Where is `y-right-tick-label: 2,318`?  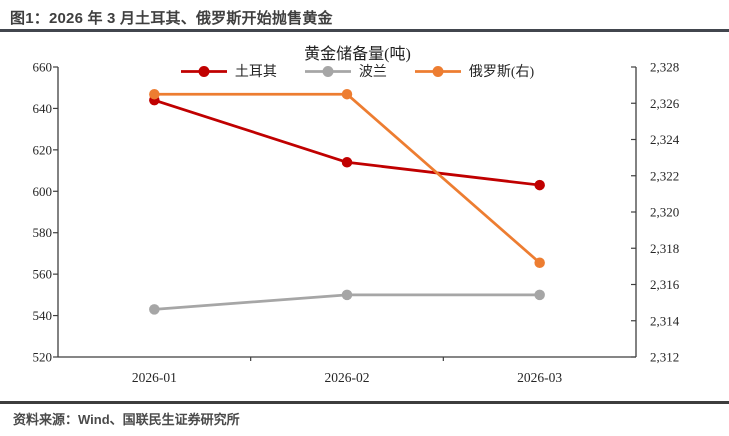 y-right-tick-label: 2,318 is located at coordinates (664, 248).